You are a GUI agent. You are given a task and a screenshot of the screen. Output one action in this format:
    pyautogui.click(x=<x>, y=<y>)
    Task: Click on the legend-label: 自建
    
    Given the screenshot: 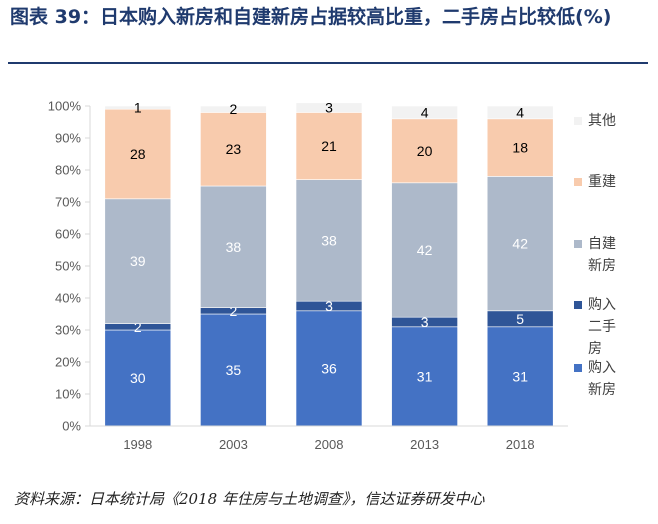 What is the action you would take?
    pyautogui.click(x=602, y=243)
    